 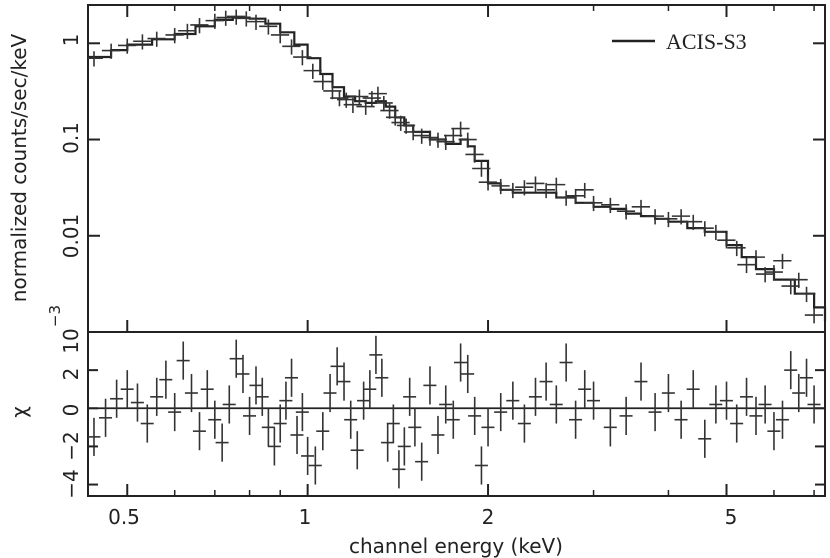 What do you see at coordinates (55, 316) in the screenshot?
I see `y-tick-label-exponent: −3` at bounding box center [55, 316].